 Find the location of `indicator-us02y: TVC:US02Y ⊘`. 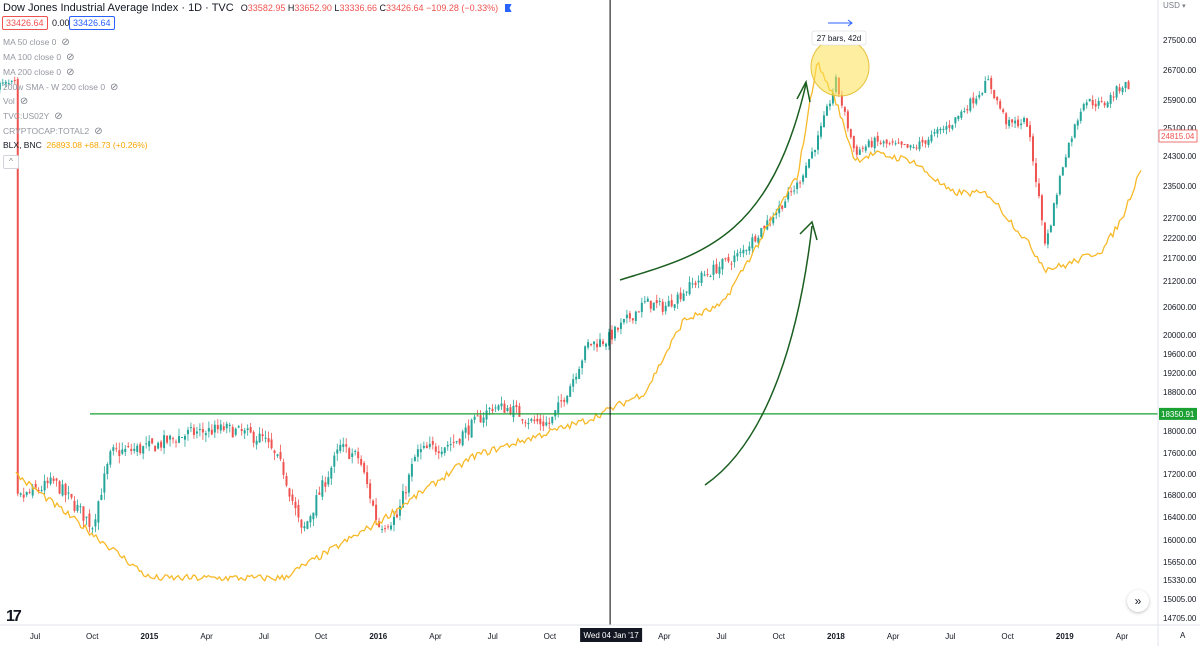

indicator-us02y: TVC:US02Y ⊘ is located at coordinates (33, 116).